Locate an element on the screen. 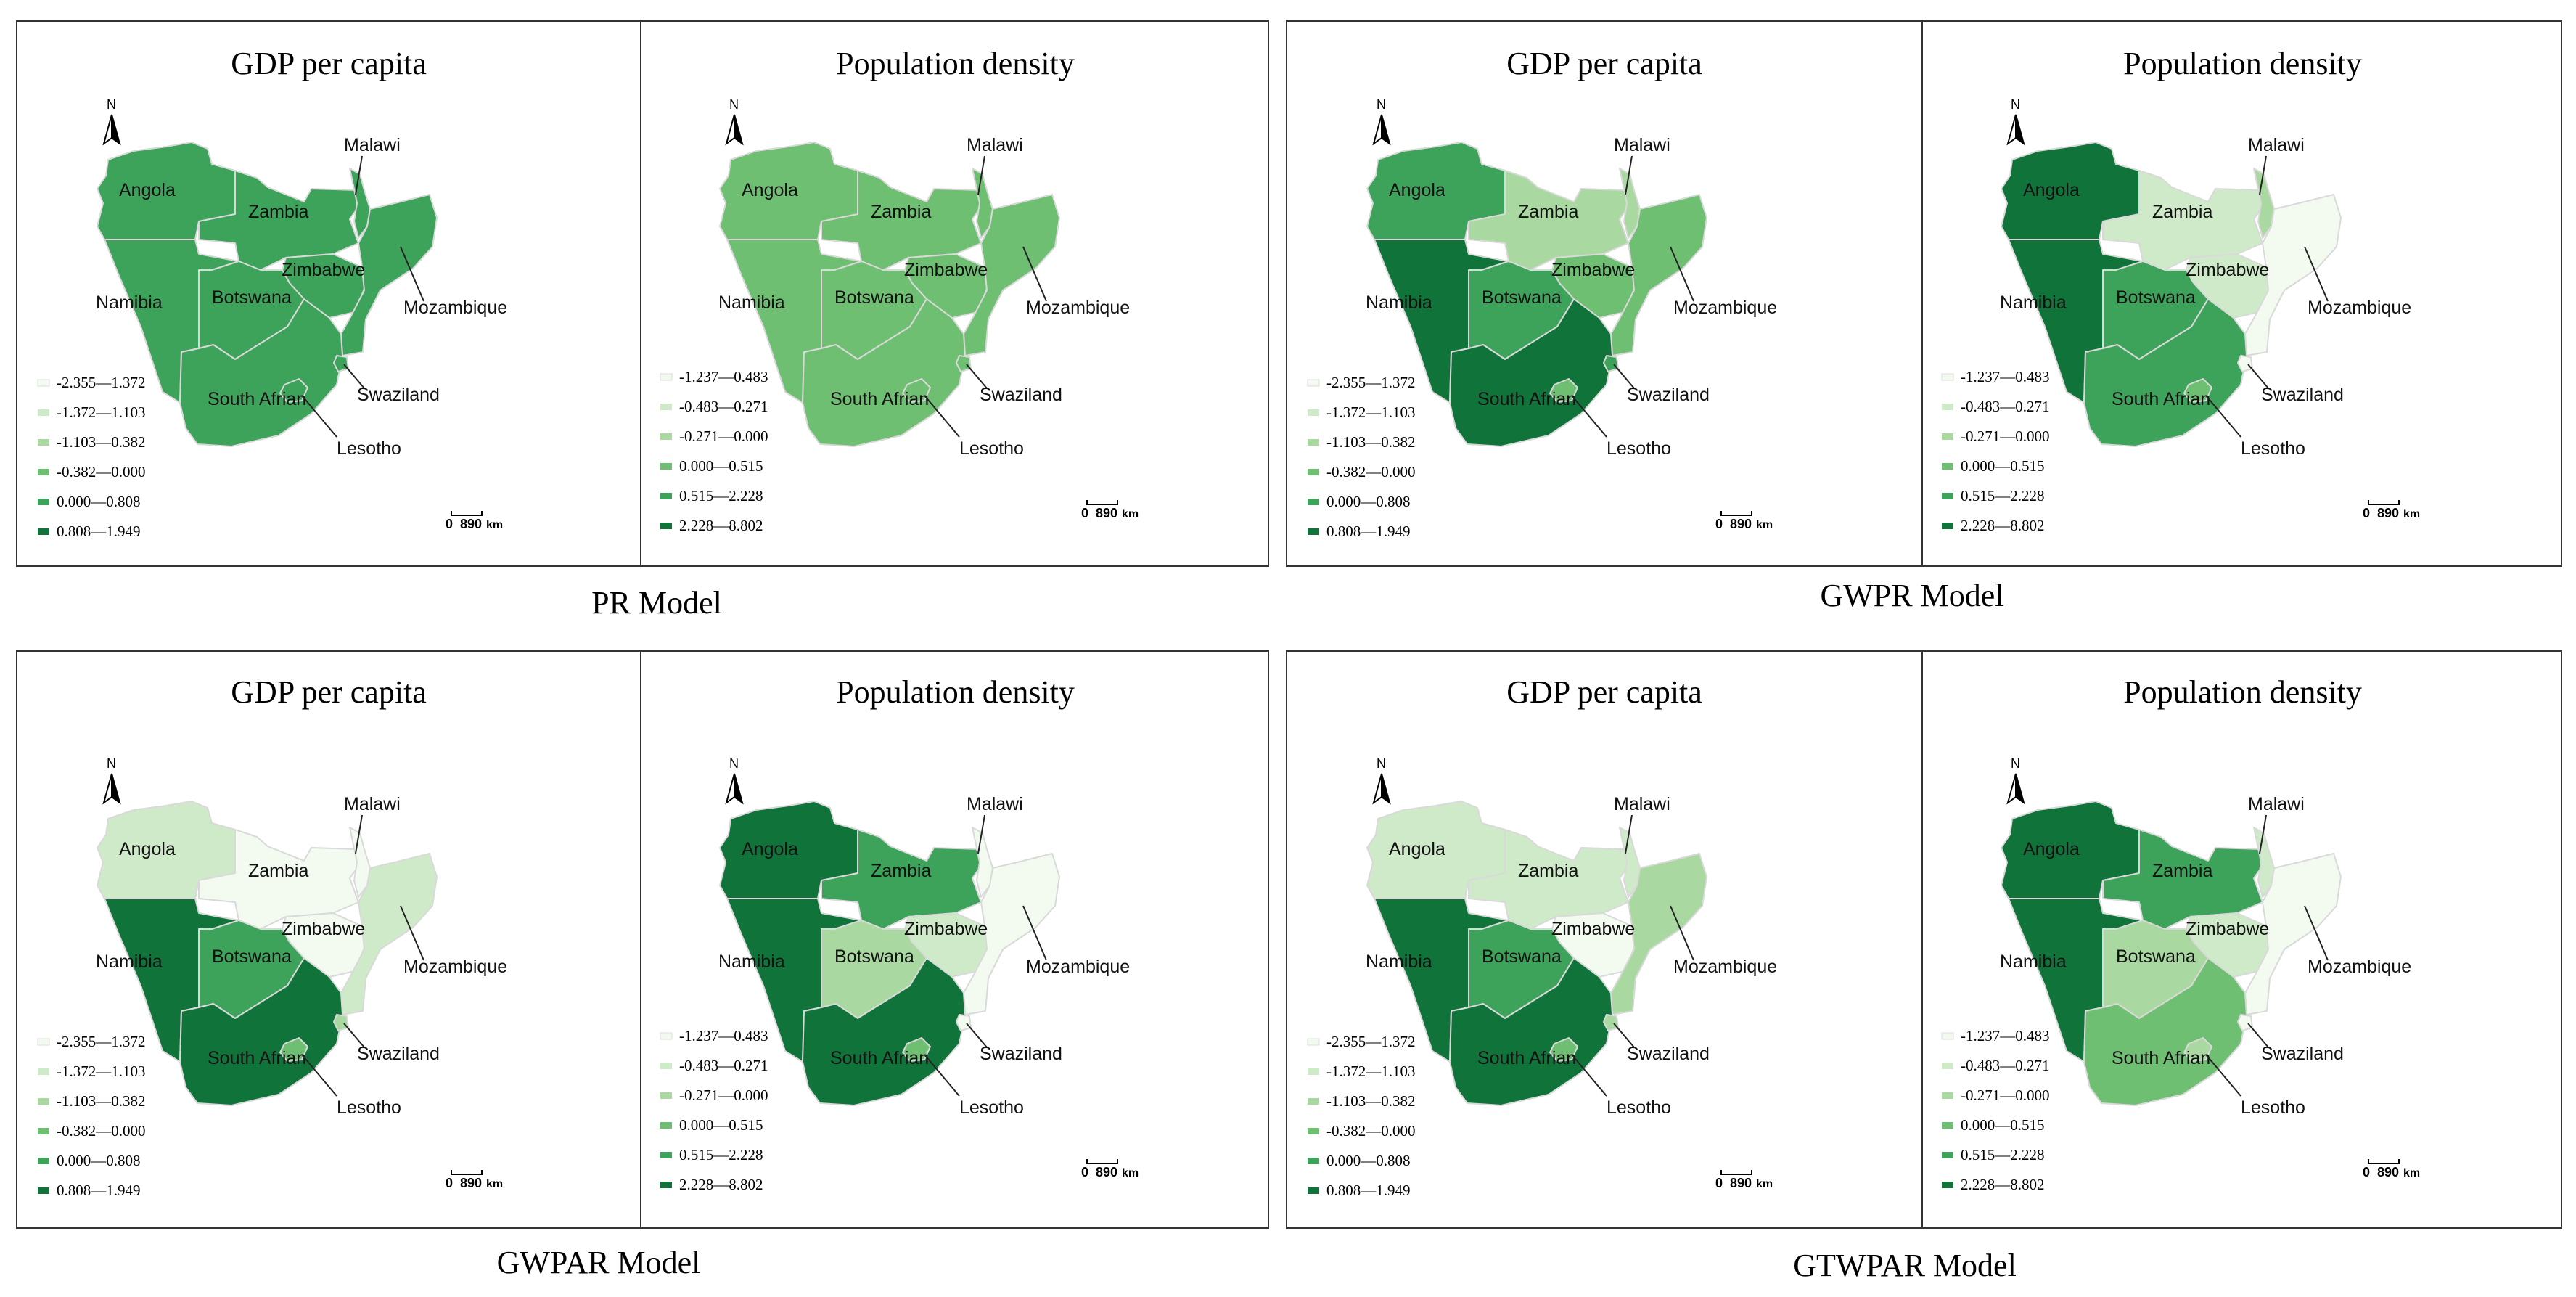 The image size is (2576, 1297). model-label-gwpar: GWPAR Model is located at coordinates (598, 1262).